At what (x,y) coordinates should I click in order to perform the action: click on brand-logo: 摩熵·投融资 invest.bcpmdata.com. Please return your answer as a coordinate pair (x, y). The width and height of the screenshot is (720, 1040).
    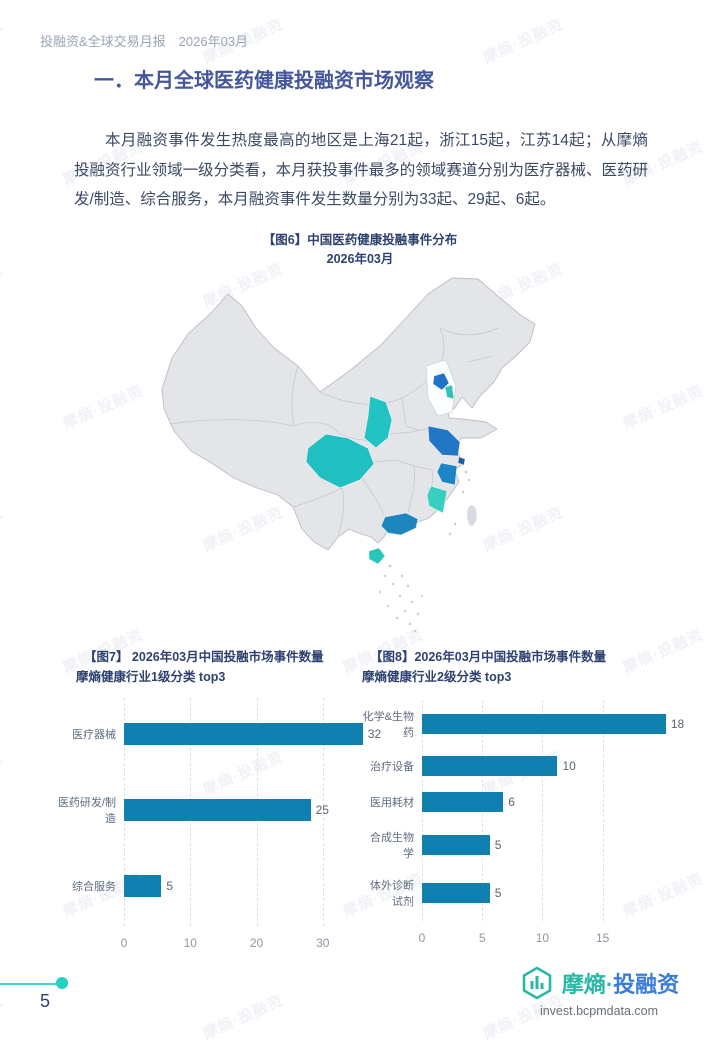
    Looking at the image, I should click on (599, 991).